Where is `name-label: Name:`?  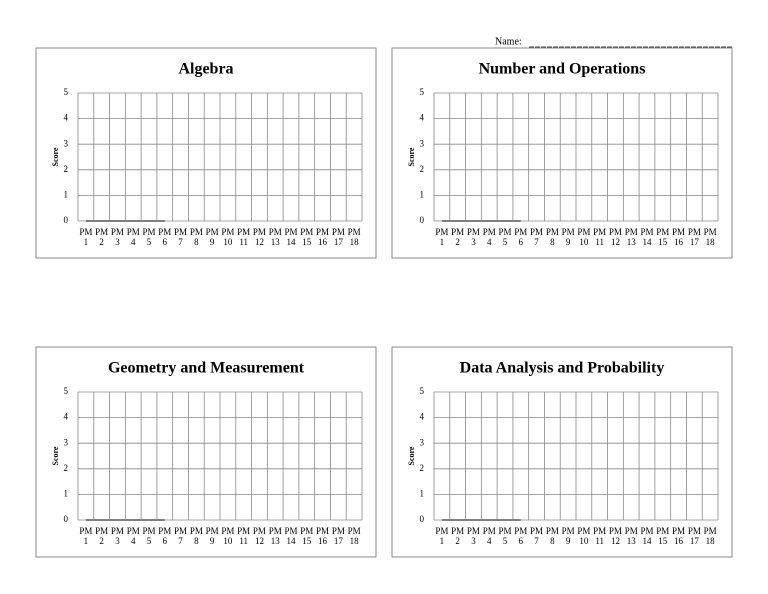 name-label: Name: is located at coordinates (508, 41).